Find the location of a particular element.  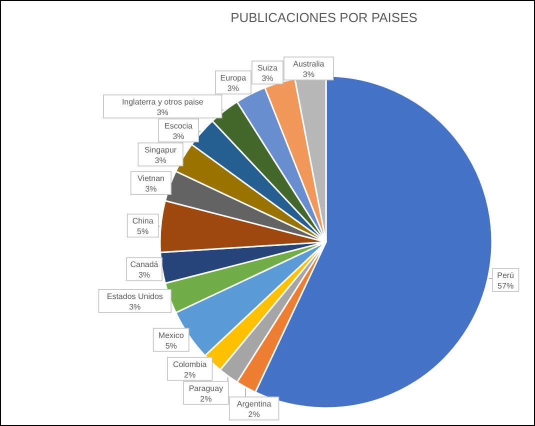

slice-label: Australia is located at coordinates (309, 64).